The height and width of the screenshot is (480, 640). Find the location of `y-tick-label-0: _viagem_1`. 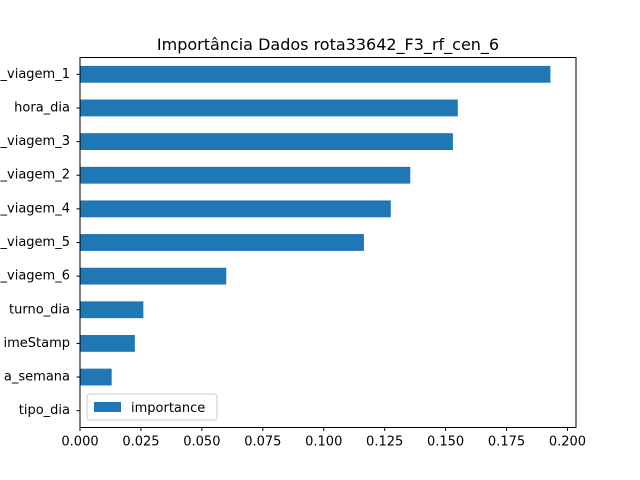

y-tick-label-0: _viagem_1 is located at coordinates (35, 74).